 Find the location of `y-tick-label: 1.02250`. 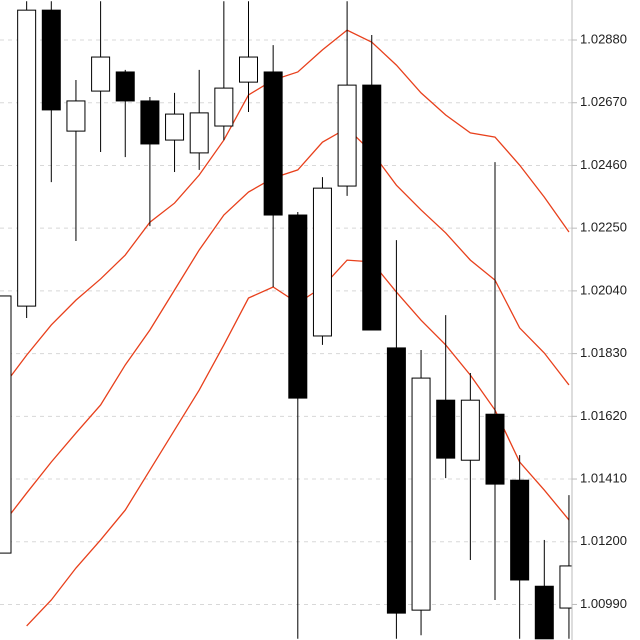

y-tick-label: 1.02250 is located at coordinates (603, 227).